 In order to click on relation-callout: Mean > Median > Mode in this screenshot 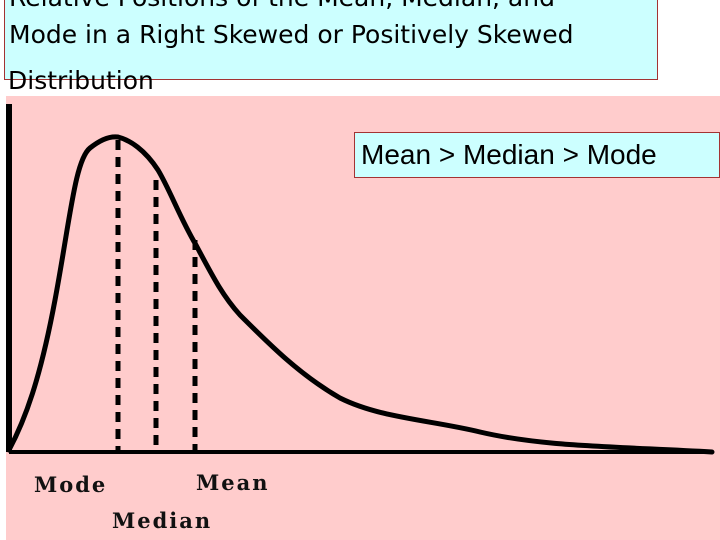, I will do `click(537, 155)`.